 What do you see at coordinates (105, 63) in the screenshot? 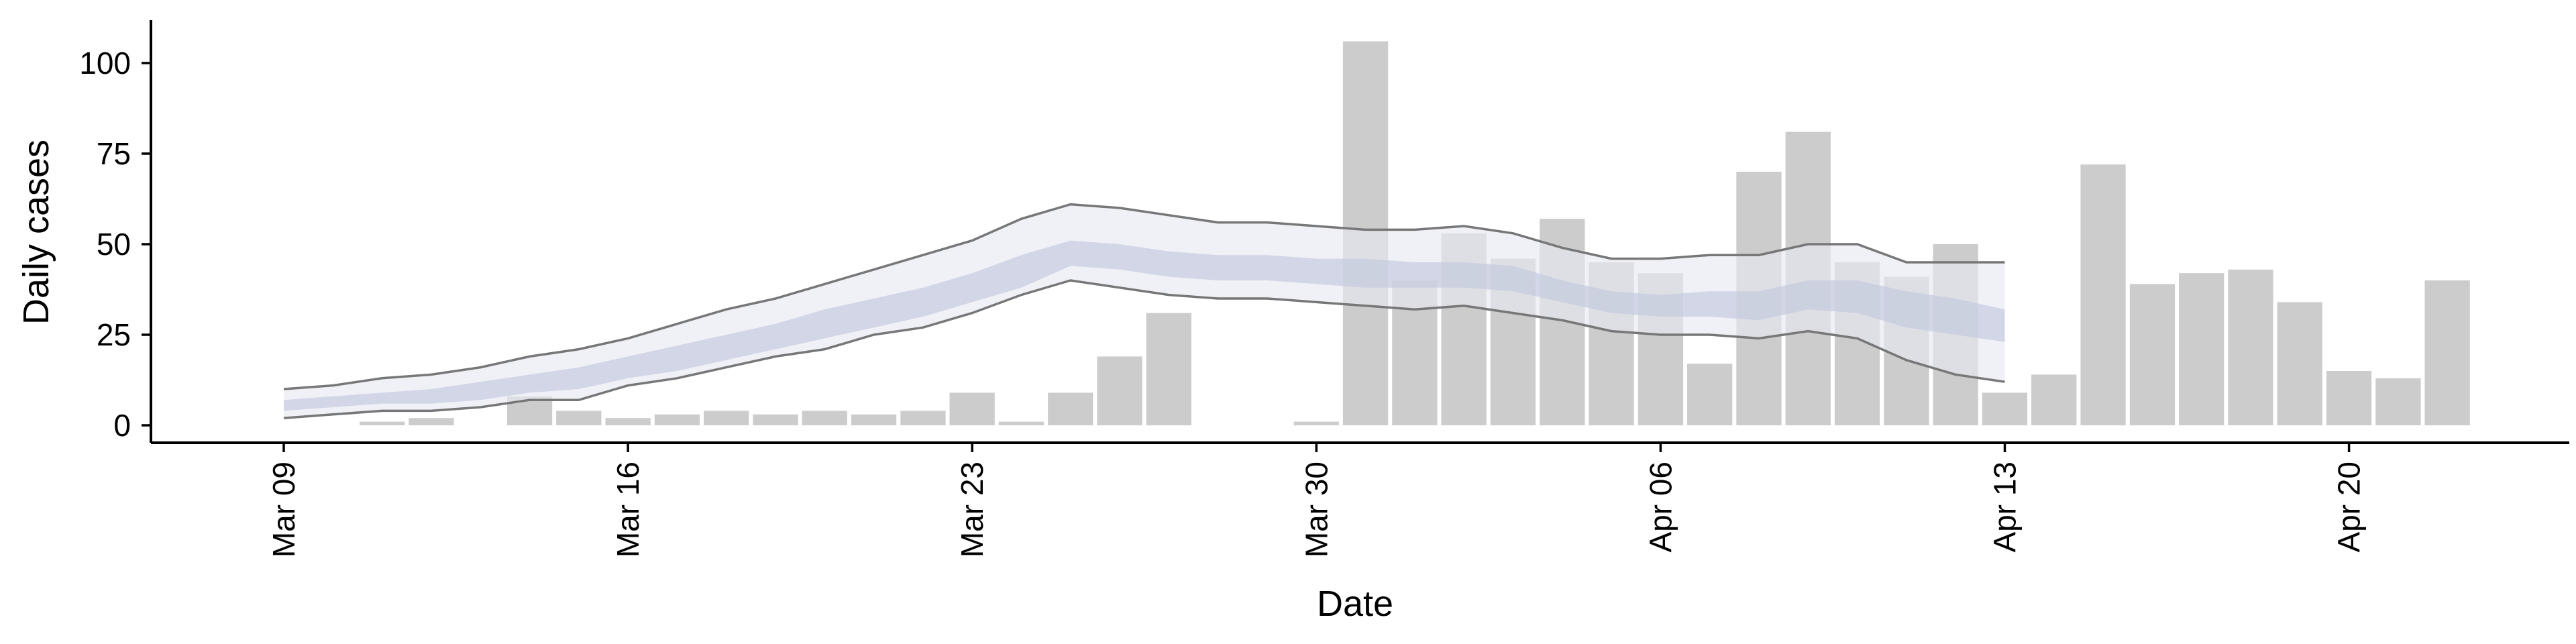
I see `y-tick-label: 100` at bounding box center [105, 63].